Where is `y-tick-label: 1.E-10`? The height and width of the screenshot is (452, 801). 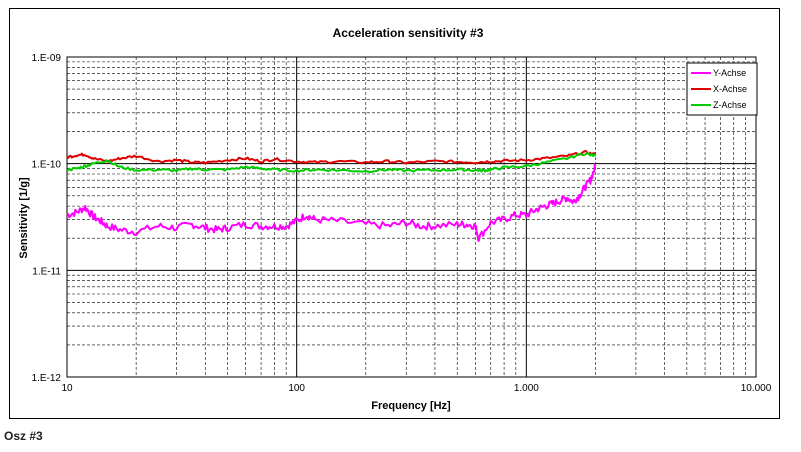 y-tick-label: 1.E-10 is located at coordinates (47, 165).